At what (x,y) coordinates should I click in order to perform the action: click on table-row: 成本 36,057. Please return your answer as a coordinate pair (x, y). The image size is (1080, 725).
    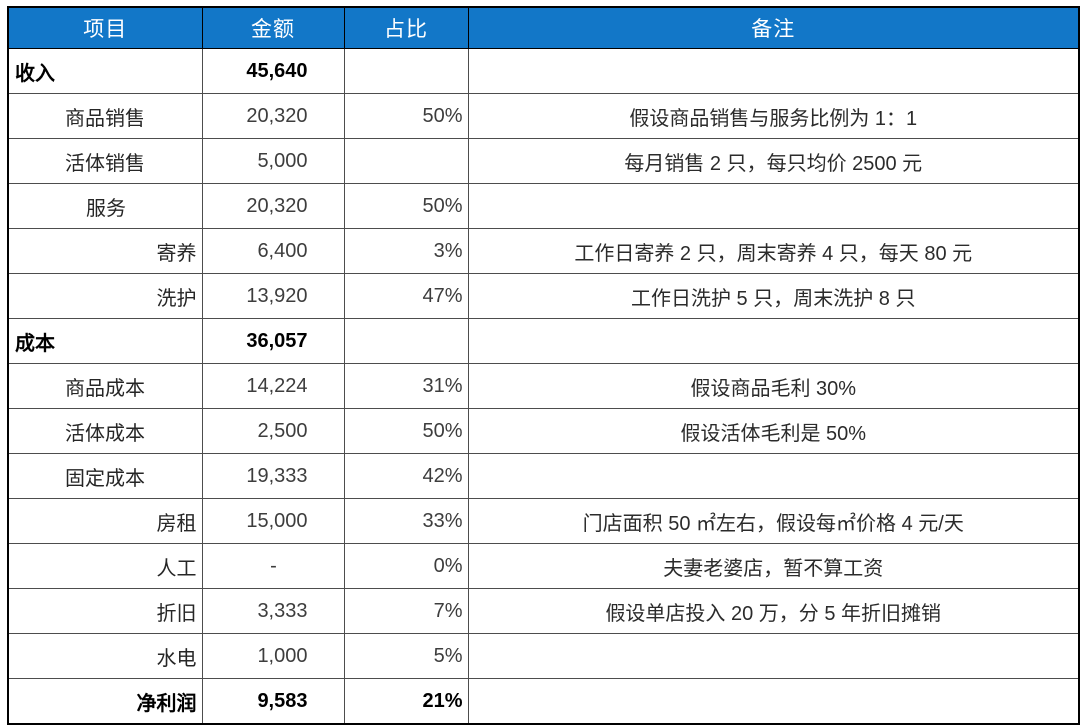
    Looking at the image, I should click on (543, 341).